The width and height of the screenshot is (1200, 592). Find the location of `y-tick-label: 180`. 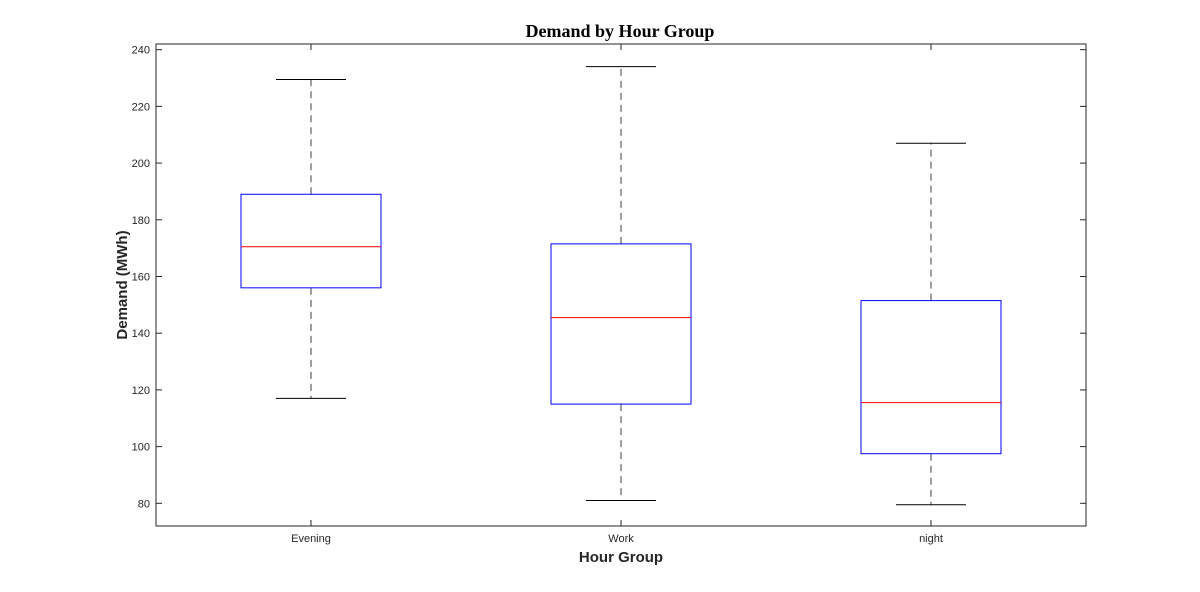

y-tick-label: 180 is located at coordinates (141, 221).